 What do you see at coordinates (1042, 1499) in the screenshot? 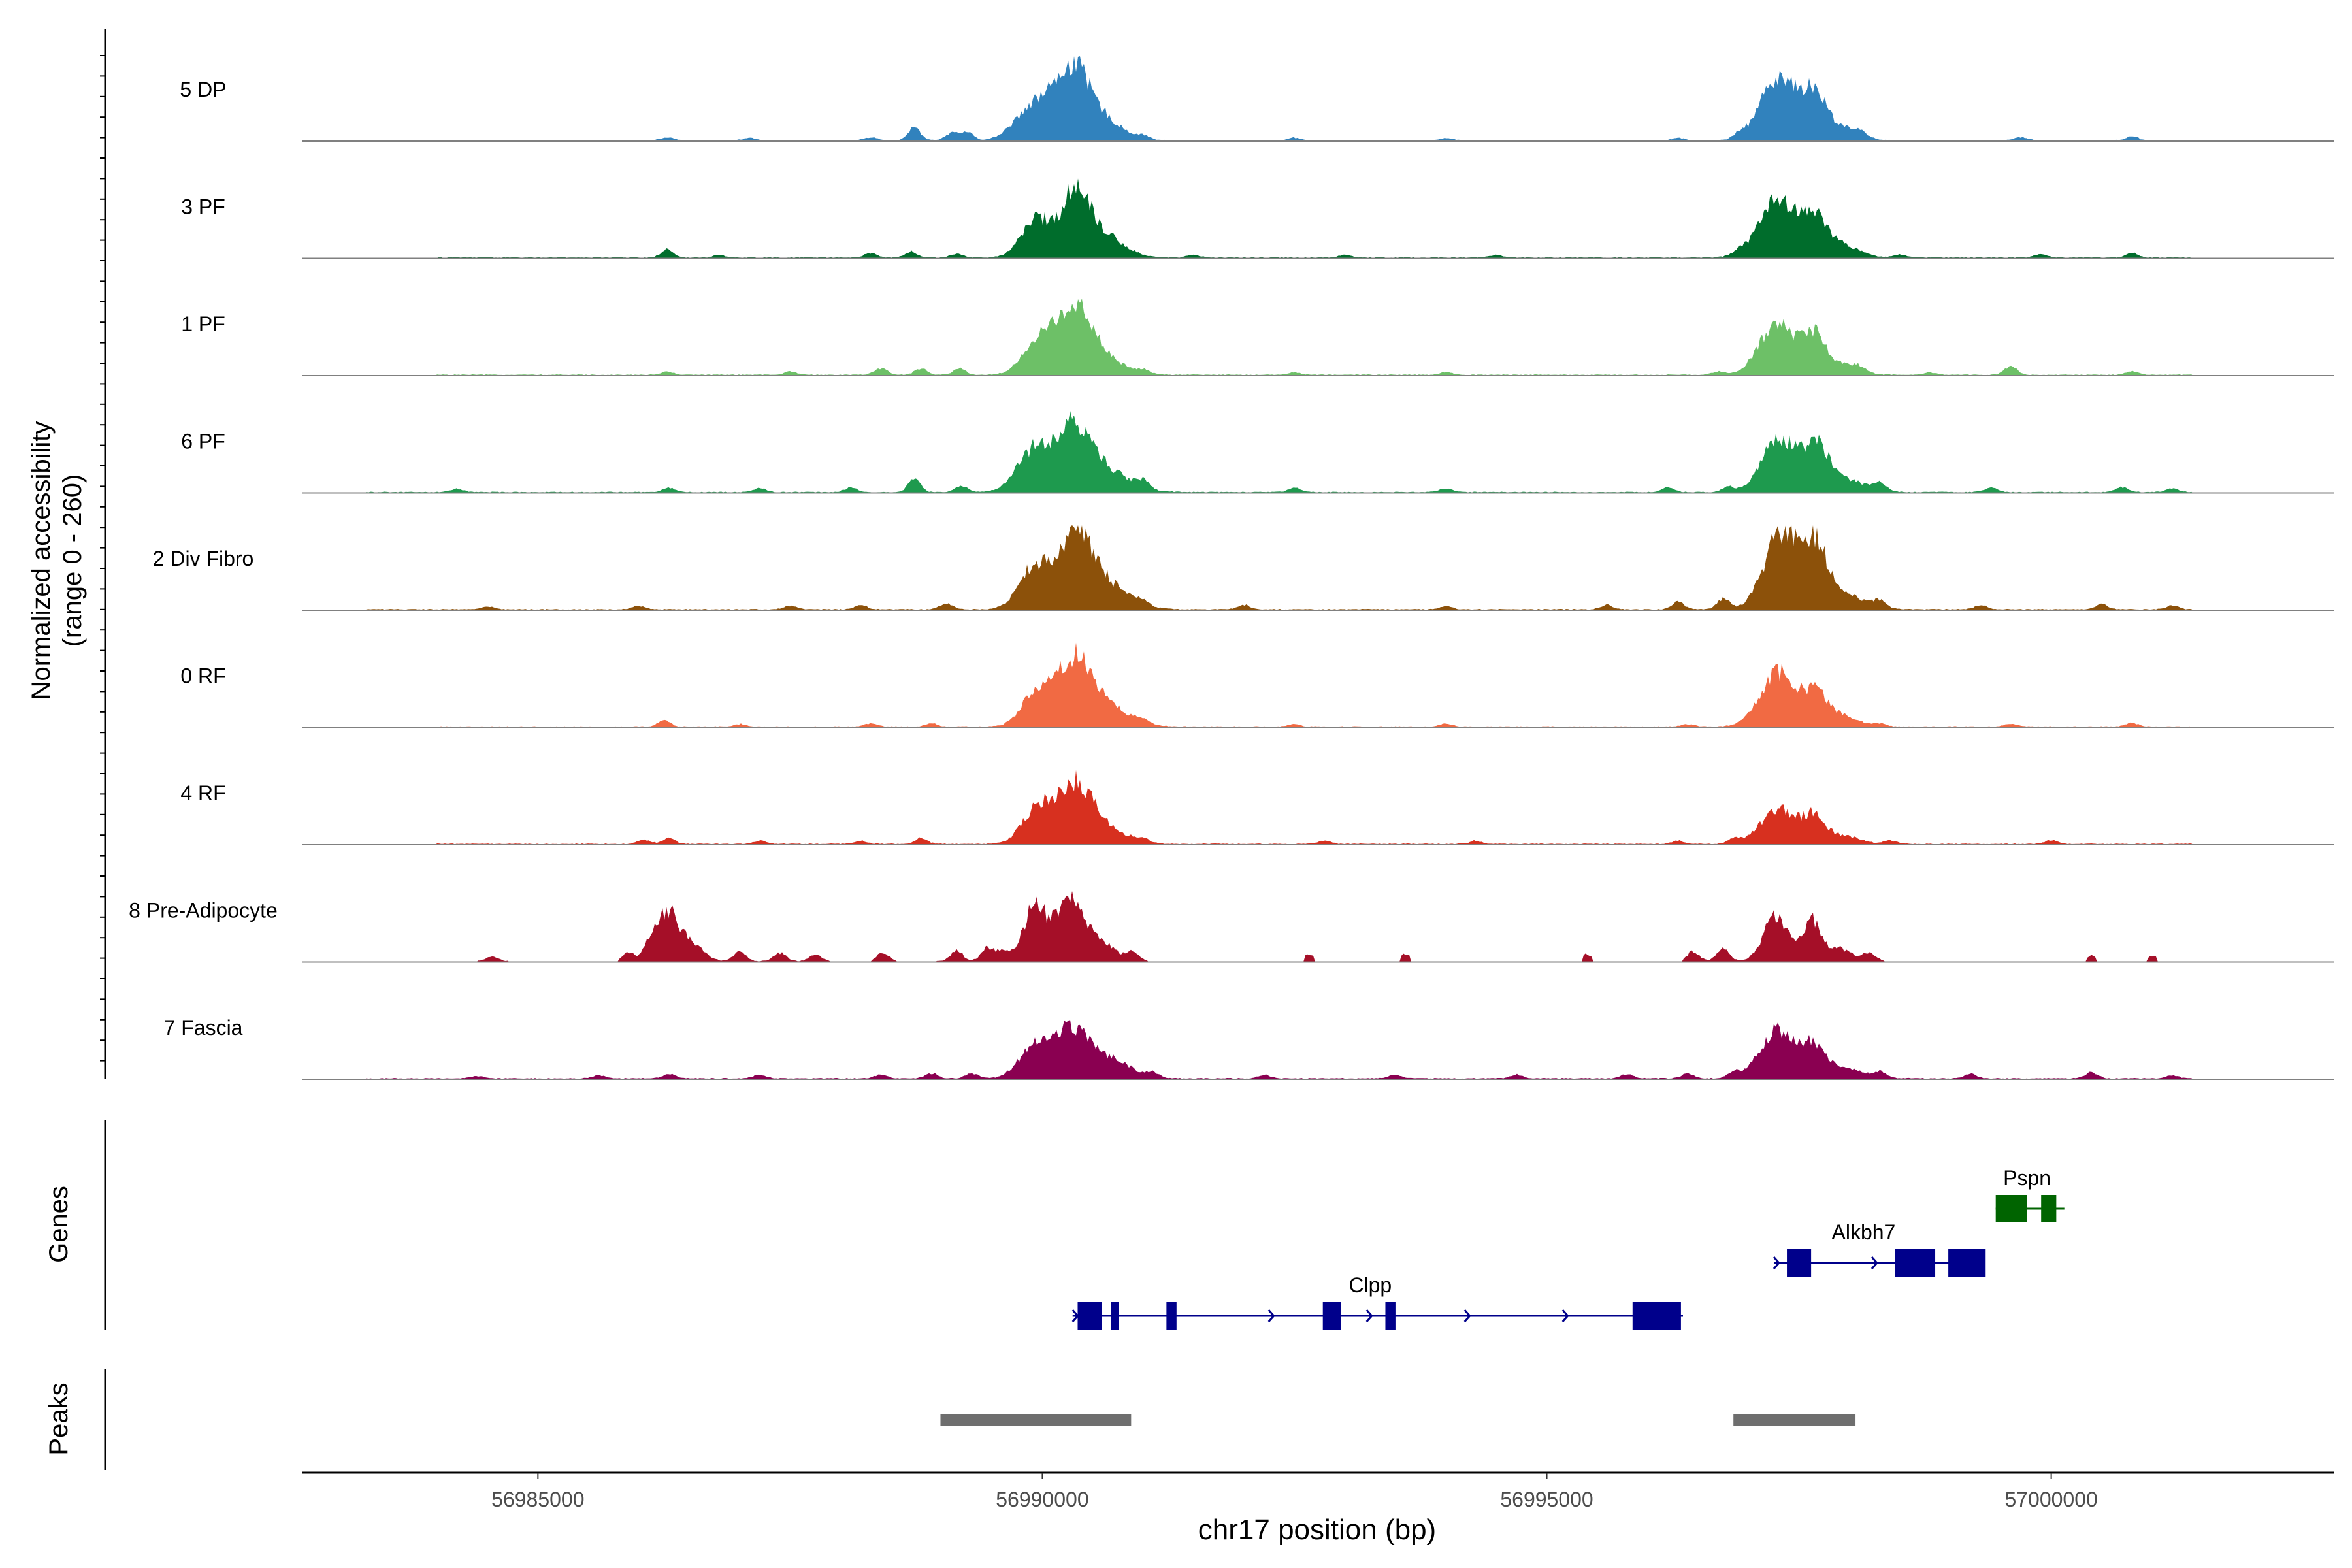
I see `x-tick-label: 56990000` at bounding box center [1042, 1499].